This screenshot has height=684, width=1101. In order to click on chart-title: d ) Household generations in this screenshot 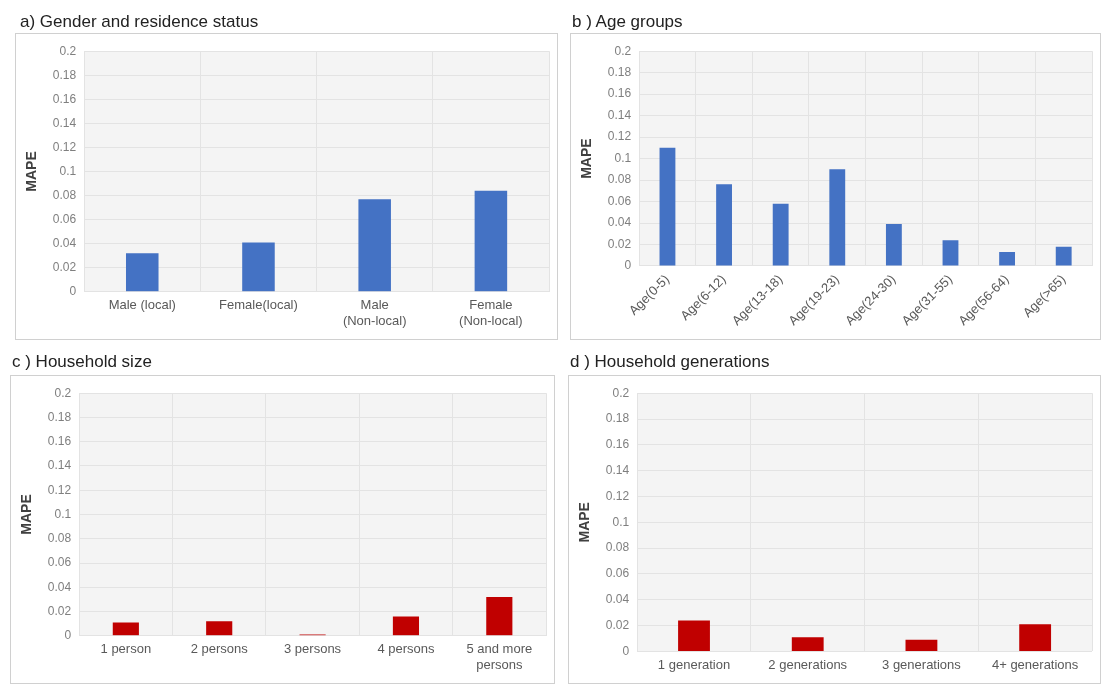, I will do `click(670, 362)`.